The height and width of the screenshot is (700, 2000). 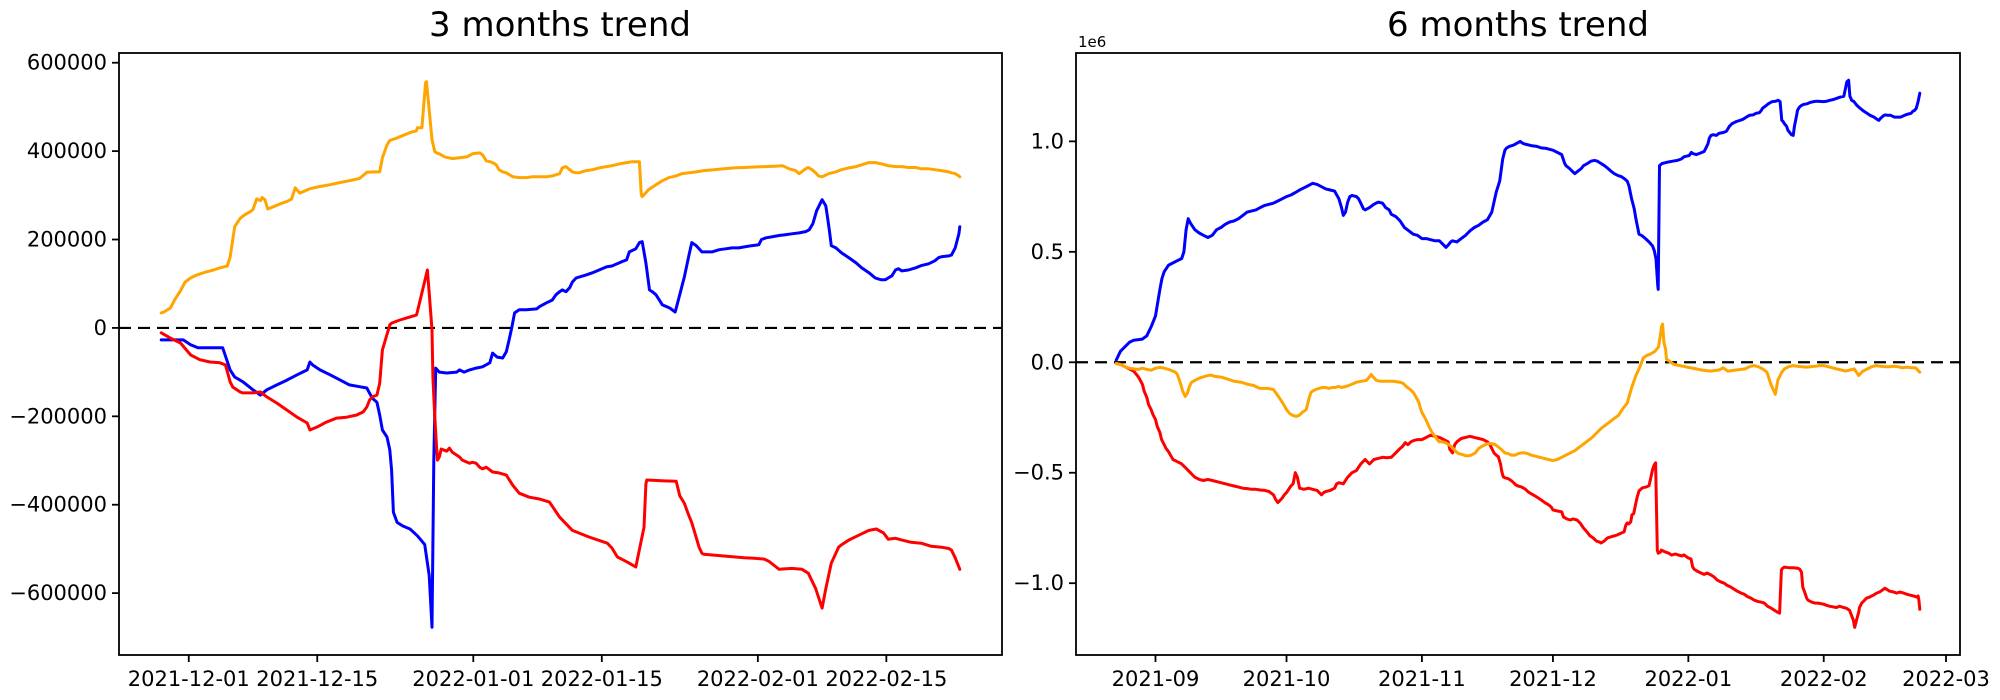 What do you see at coordinates (1688, 679) in the screenshot?
I see `x-tick-label: 2022-01` at bounding box center [1688, 679].